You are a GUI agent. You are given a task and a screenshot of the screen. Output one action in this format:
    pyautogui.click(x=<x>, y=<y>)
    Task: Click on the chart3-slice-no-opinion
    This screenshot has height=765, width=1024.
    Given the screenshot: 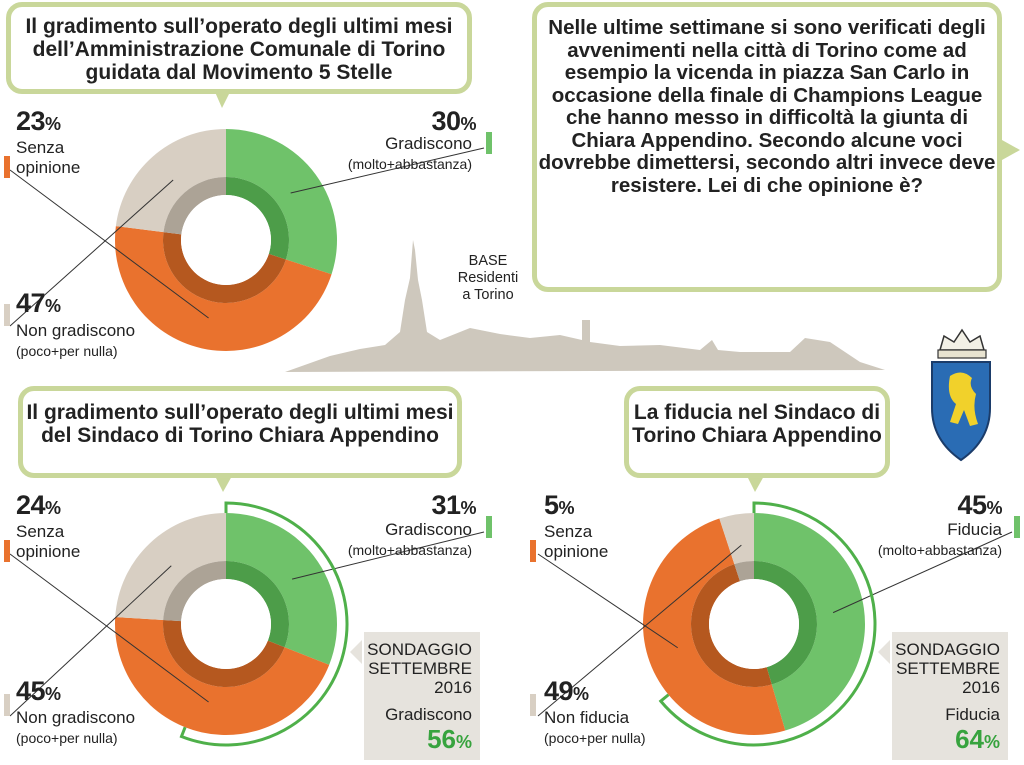 What is the action you would take?
    pyautogui.click(x=736, y=539)
    